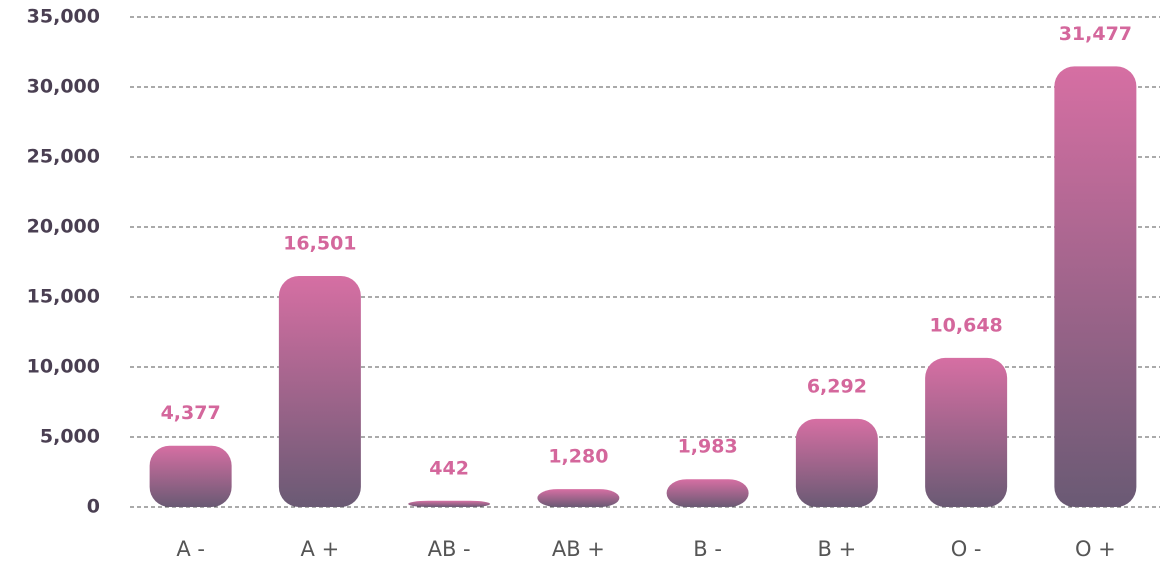 The height and width of the screenshot is (567, 1160). What do you see at coordinates (63, 17) in the screenshot?
I see `y-tick-label: 35,000` at bounding box center [63, 17].